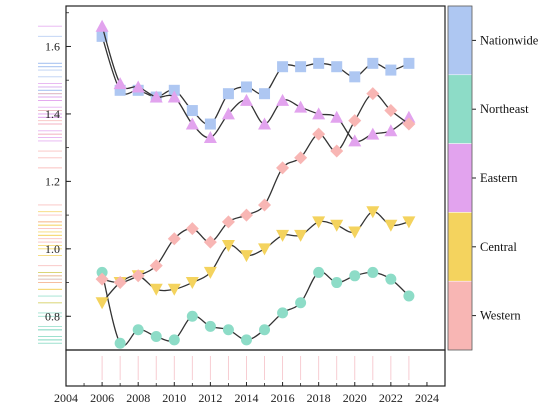 The width and height of the screenshot is (550, 415). I want to click on bottom-rug-frame, so click(255, 368).